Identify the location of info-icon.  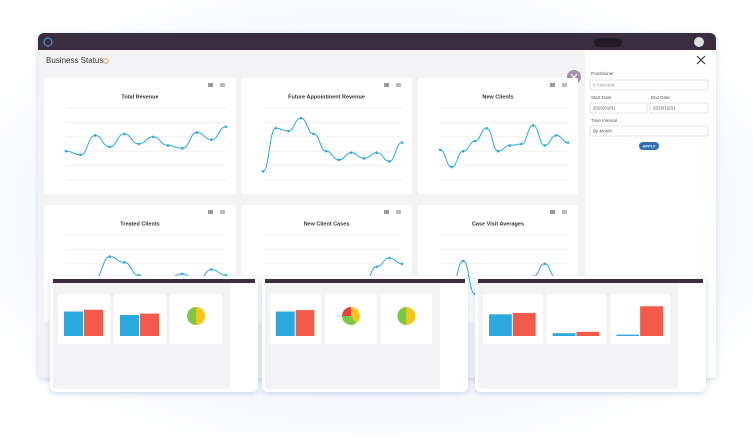
(106, 61).